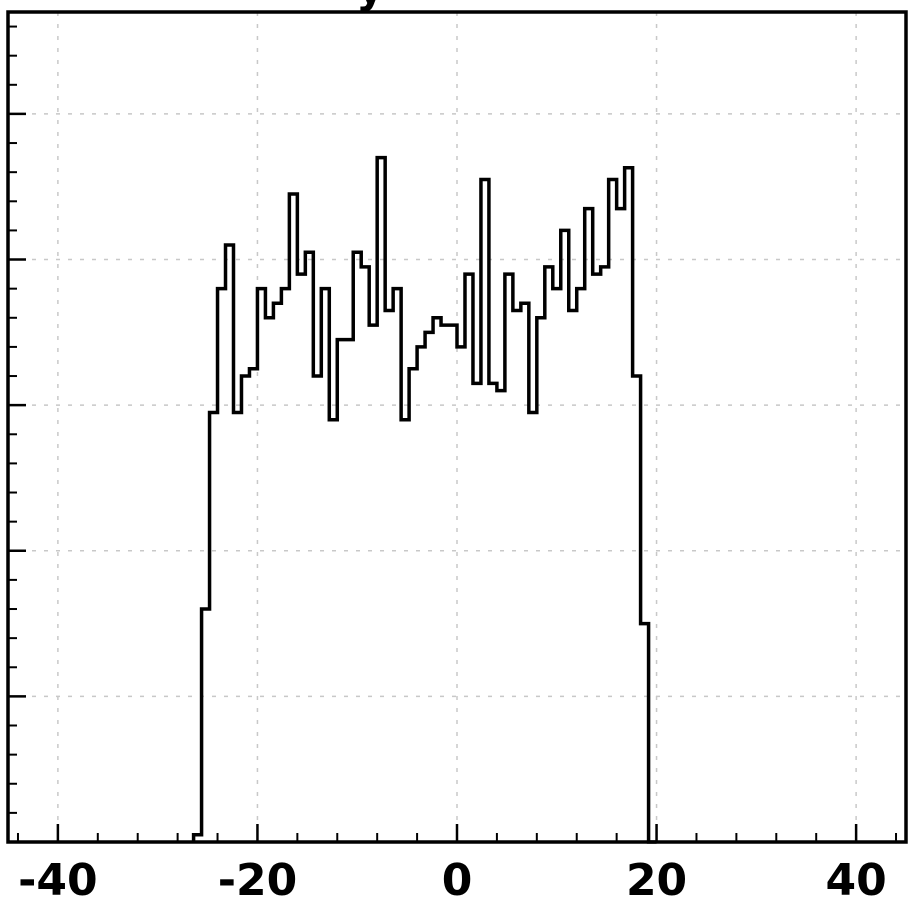 The width and height of the screenshot is (918, 902). Describe the element at coordinates (855, 878) in the screenshot. I see `x-tick-label: 40` at that location.